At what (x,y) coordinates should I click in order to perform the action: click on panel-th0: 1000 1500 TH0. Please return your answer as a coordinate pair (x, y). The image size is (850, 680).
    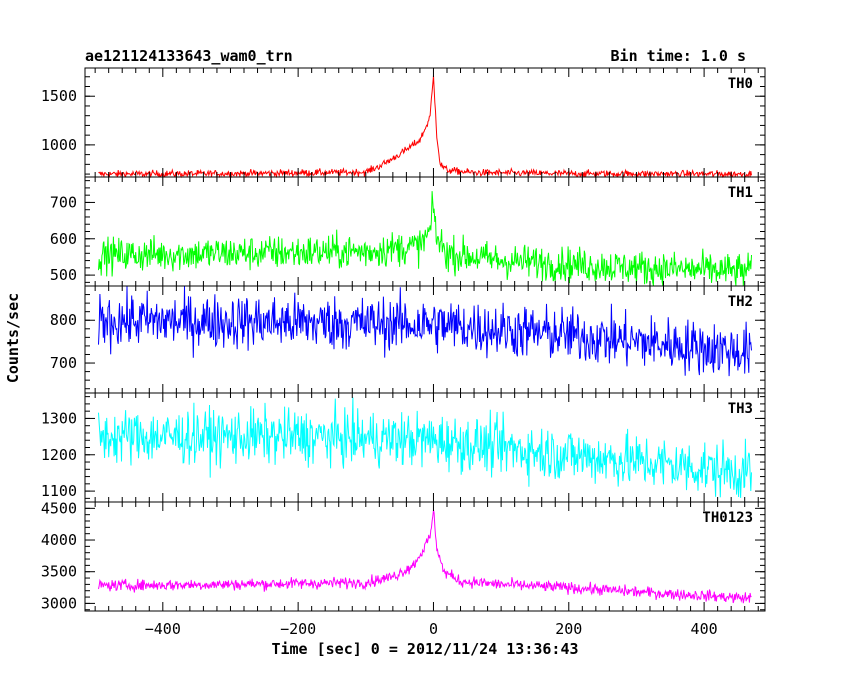
    Looking at the image, I should click on (403, 123).